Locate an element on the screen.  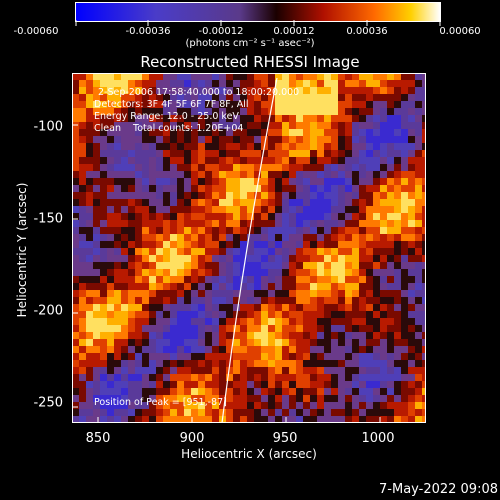
energy-range-annotation: Energy Range: 12.0 - 25.0 keV is located at coordinates (166, 116).